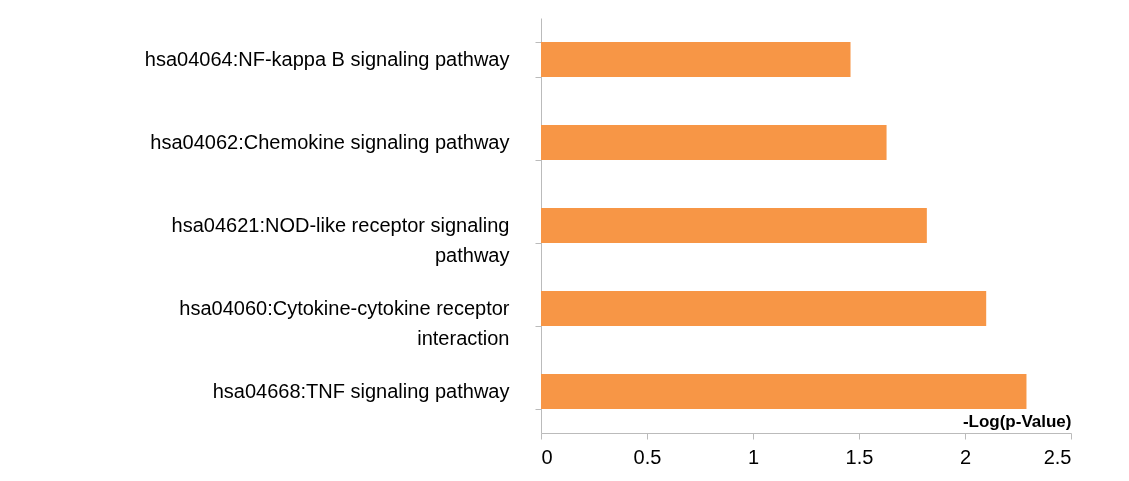 The height and width of the screenshot is (481, 1129). What do you see at coordinates (327, 59) in the screenshot?
I see `y-tick-label: hsa04064:NF-kappa B signaling pathway` at bounding box center [327, 59].